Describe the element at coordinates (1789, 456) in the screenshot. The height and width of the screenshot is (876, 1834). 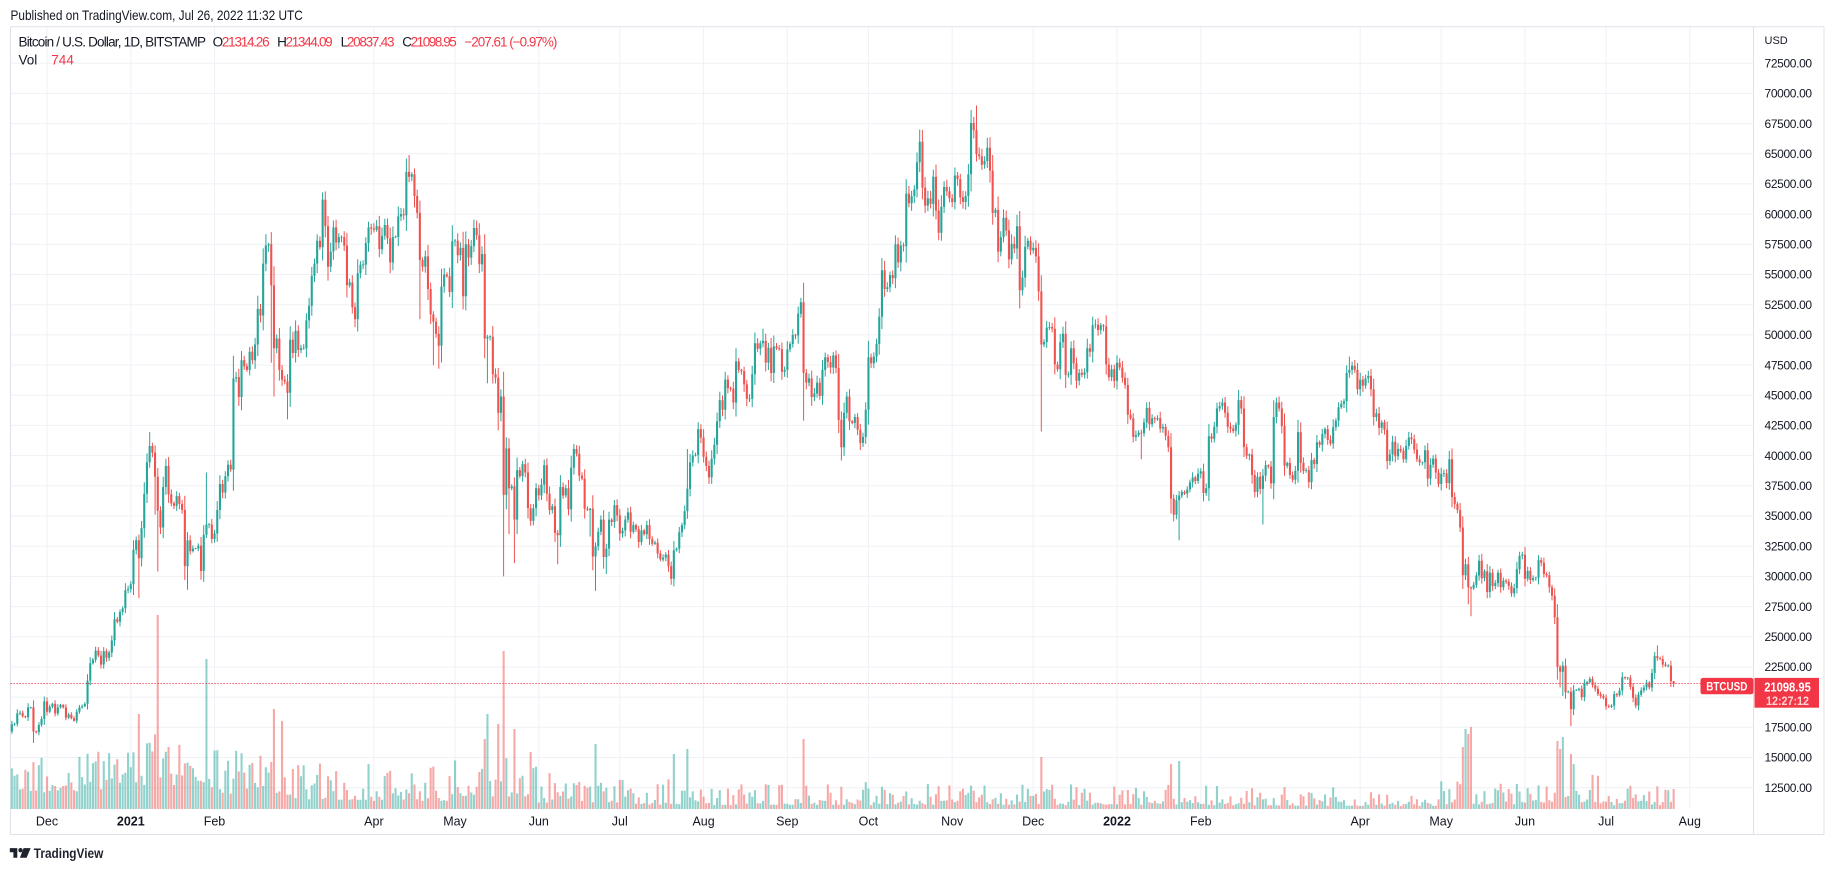
I see `svg-text: 40000.00` at that location.